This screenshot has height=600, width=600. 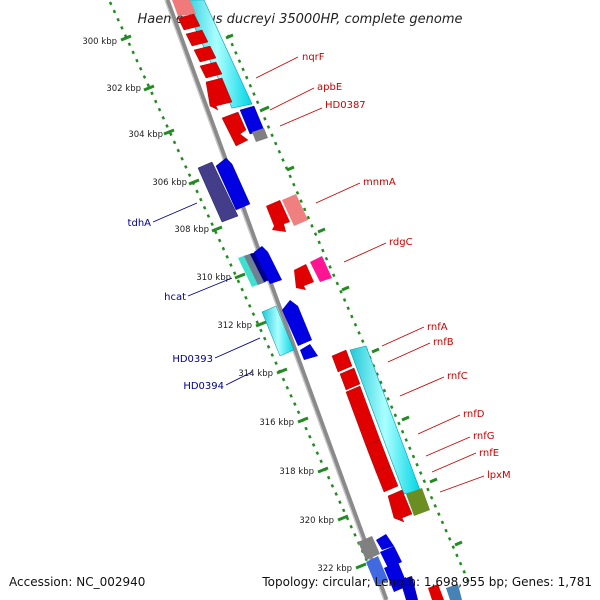 I want to click on scale-label: 314 kbp, so click(x=255, y=374).